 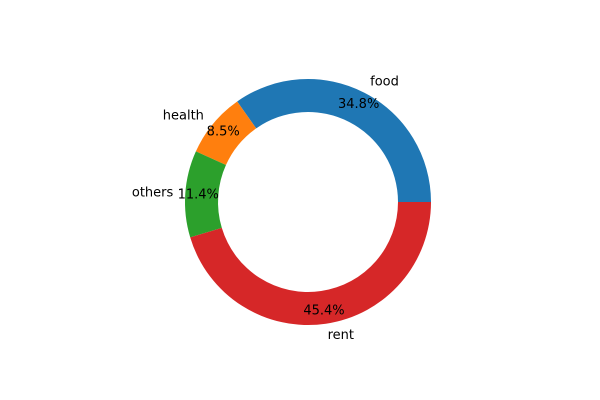 I want to click on pct-label-health: 8.5%, so click(x=223, y=131).